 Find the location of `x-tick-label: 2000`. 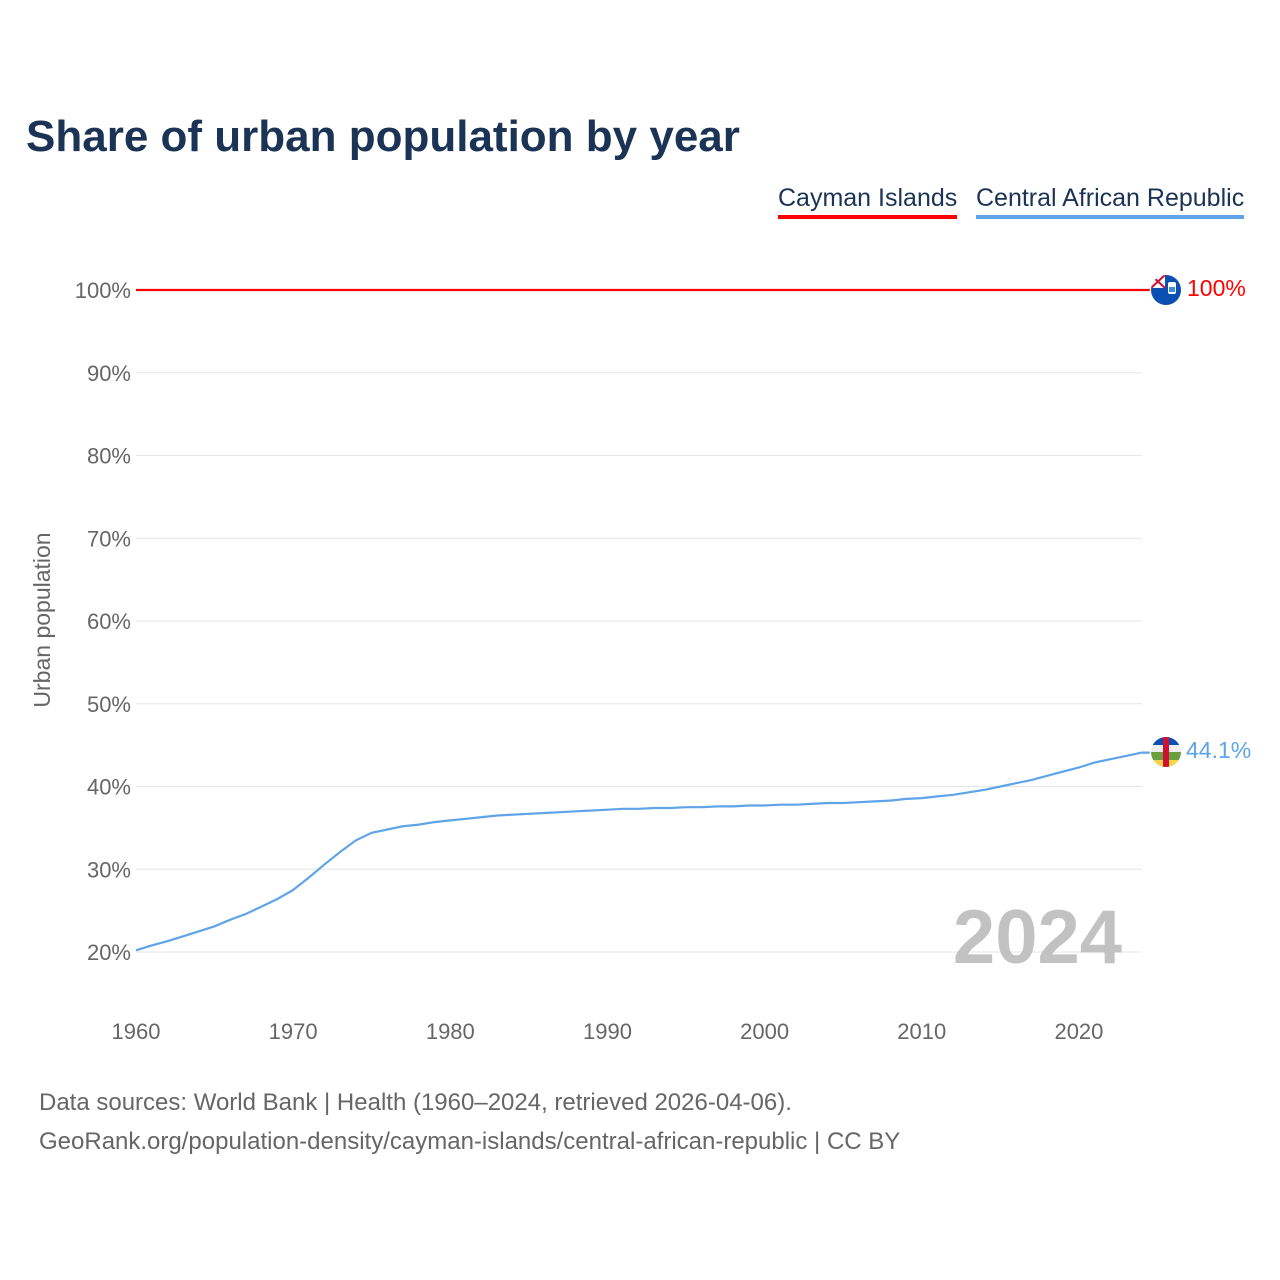

x-tick-label: 2000 is located at coordinates (764, 1031).